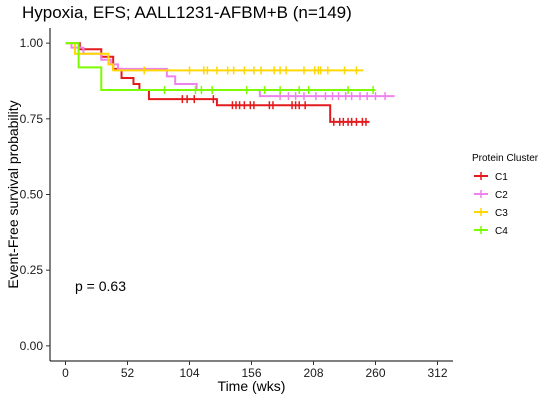 This screenshot has width=550, height=400. I want to click on curve-c3, so click(214, 57).